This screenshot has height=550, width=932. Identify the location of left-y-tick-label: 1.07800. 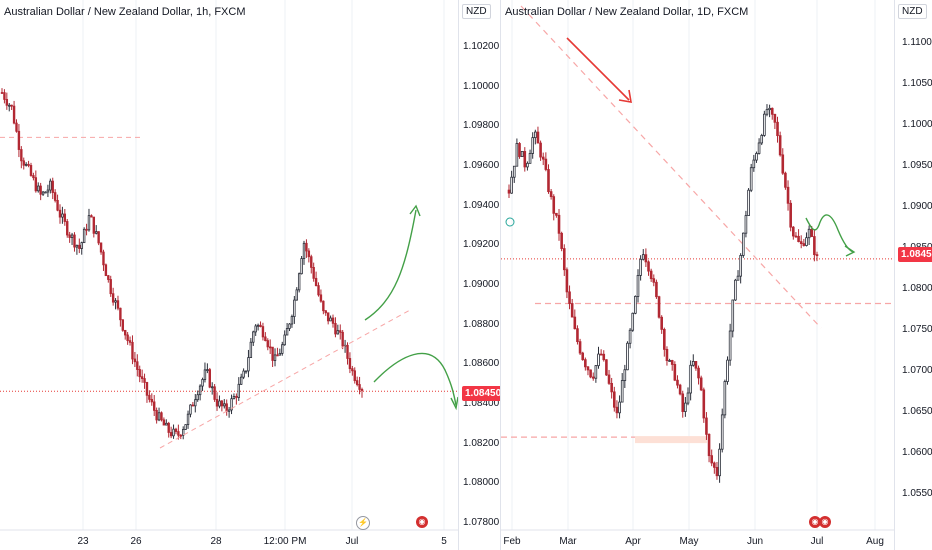
(481, 522).